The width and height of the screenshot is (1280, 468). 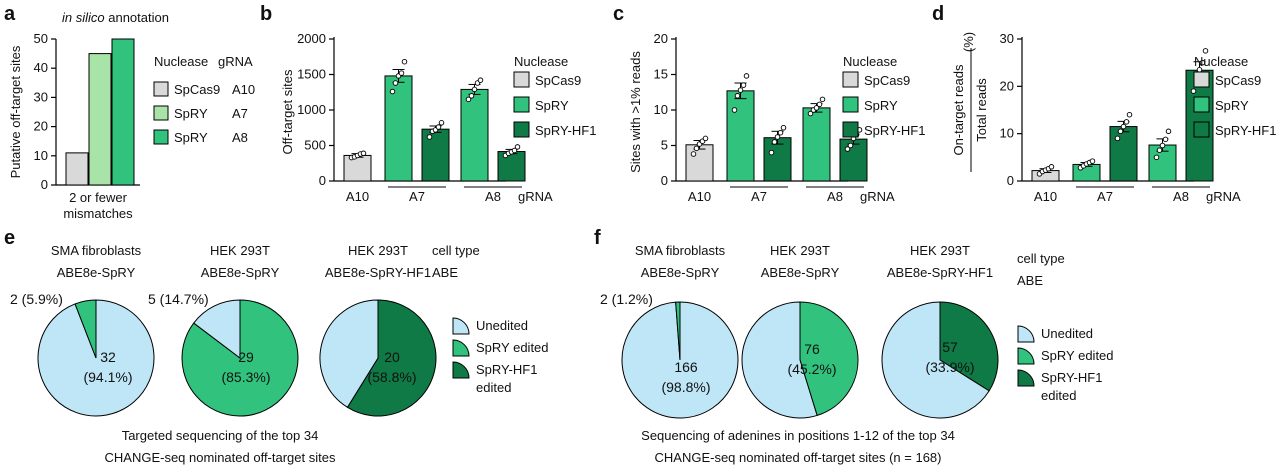 What do you see at coordinates (41, 67) in the screenshot?
I see `y-tick-label-a: 40` at bounding box center [41, 67].